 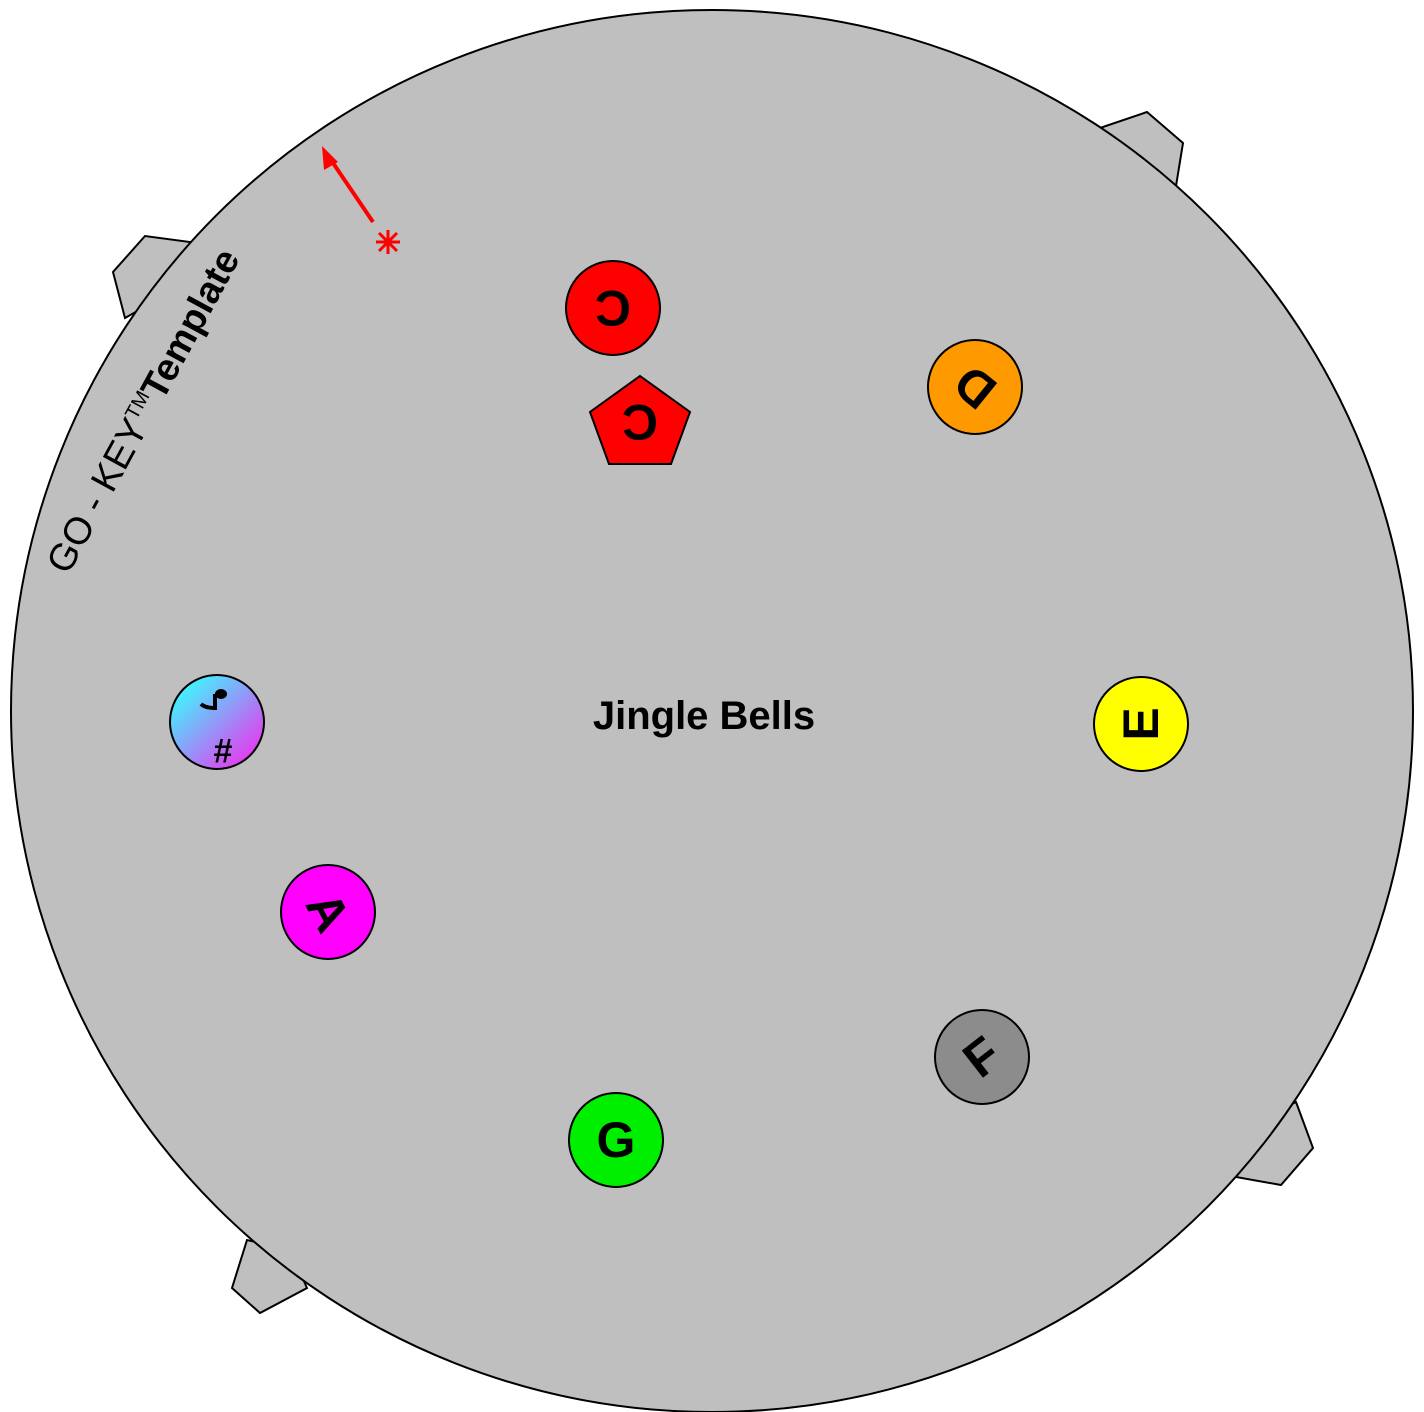 What do you see at coordinates (328, 912) in the screenshot?
I see `key-a: A` at bounding box center [328, 912].